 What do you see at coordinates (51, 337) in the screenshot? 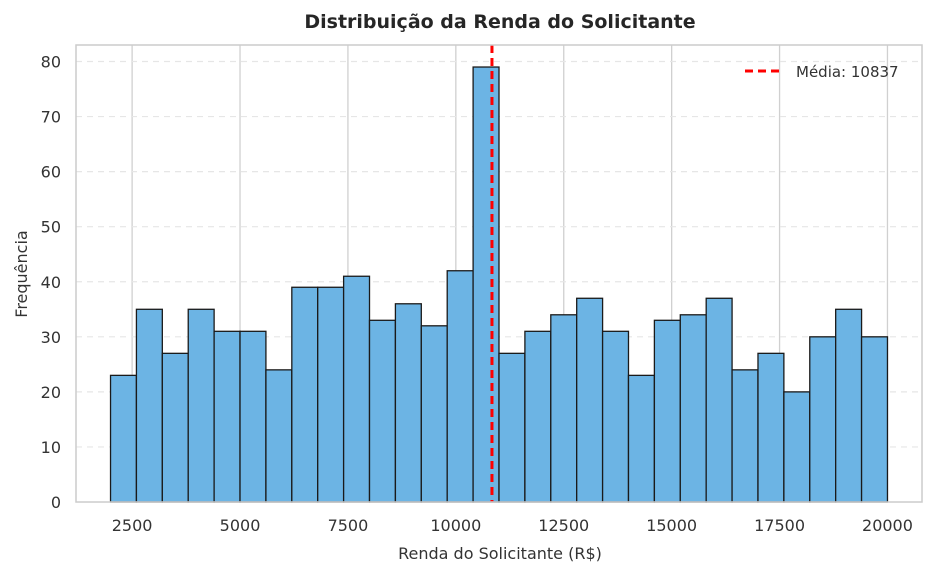
I see `y-tick-label: 30` at bounding box center [51, 337].